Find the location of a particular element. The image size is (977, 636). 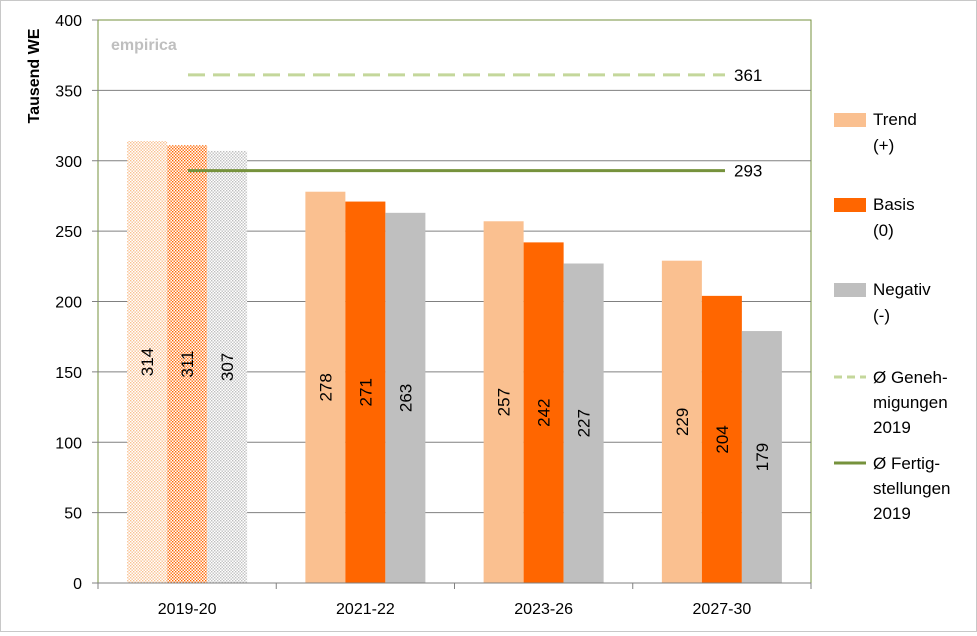

bar-value-label: 271 is located at coordinates (365, 392).